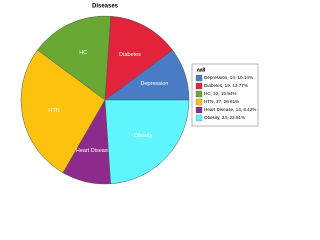  I want to click on slice-label: Obesity, so click(143, 136).